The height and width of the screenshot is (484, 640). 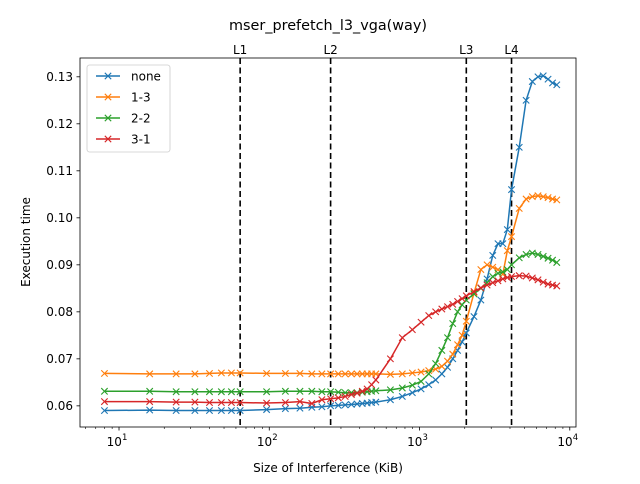 What do you see at coordinates (141, 118) in the screenshot?
I see `legend-label: 2-2` at bounding box center [141, 118].